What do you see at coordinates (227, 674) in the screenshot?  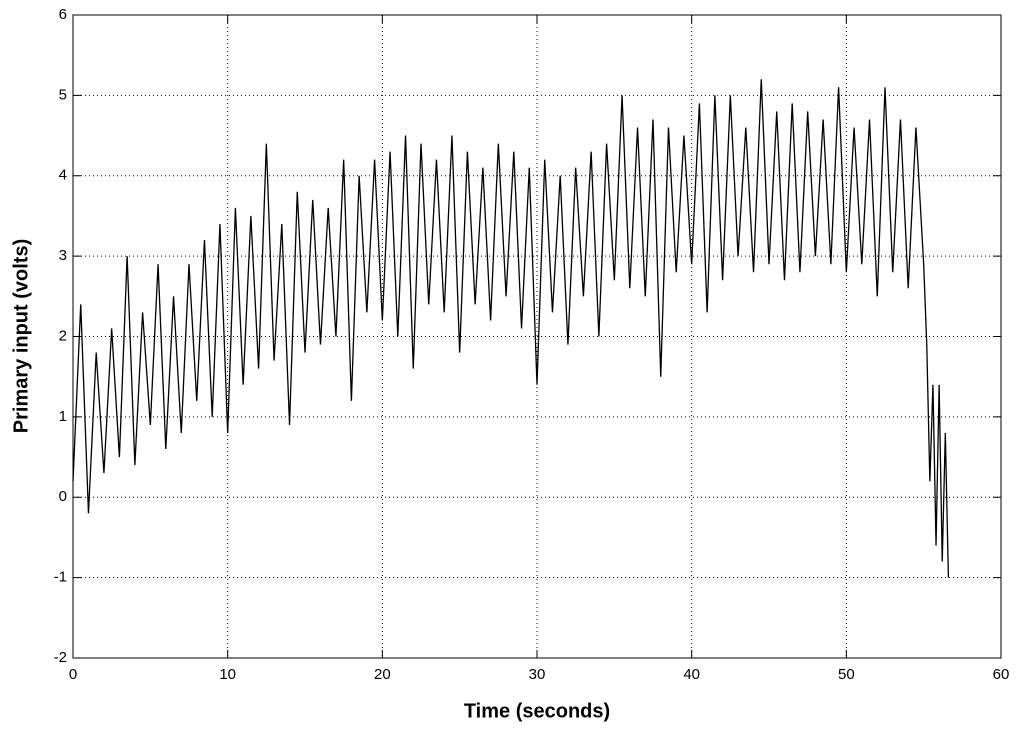 I see `x-tick-label: 10` at bounding box center [227, 674].